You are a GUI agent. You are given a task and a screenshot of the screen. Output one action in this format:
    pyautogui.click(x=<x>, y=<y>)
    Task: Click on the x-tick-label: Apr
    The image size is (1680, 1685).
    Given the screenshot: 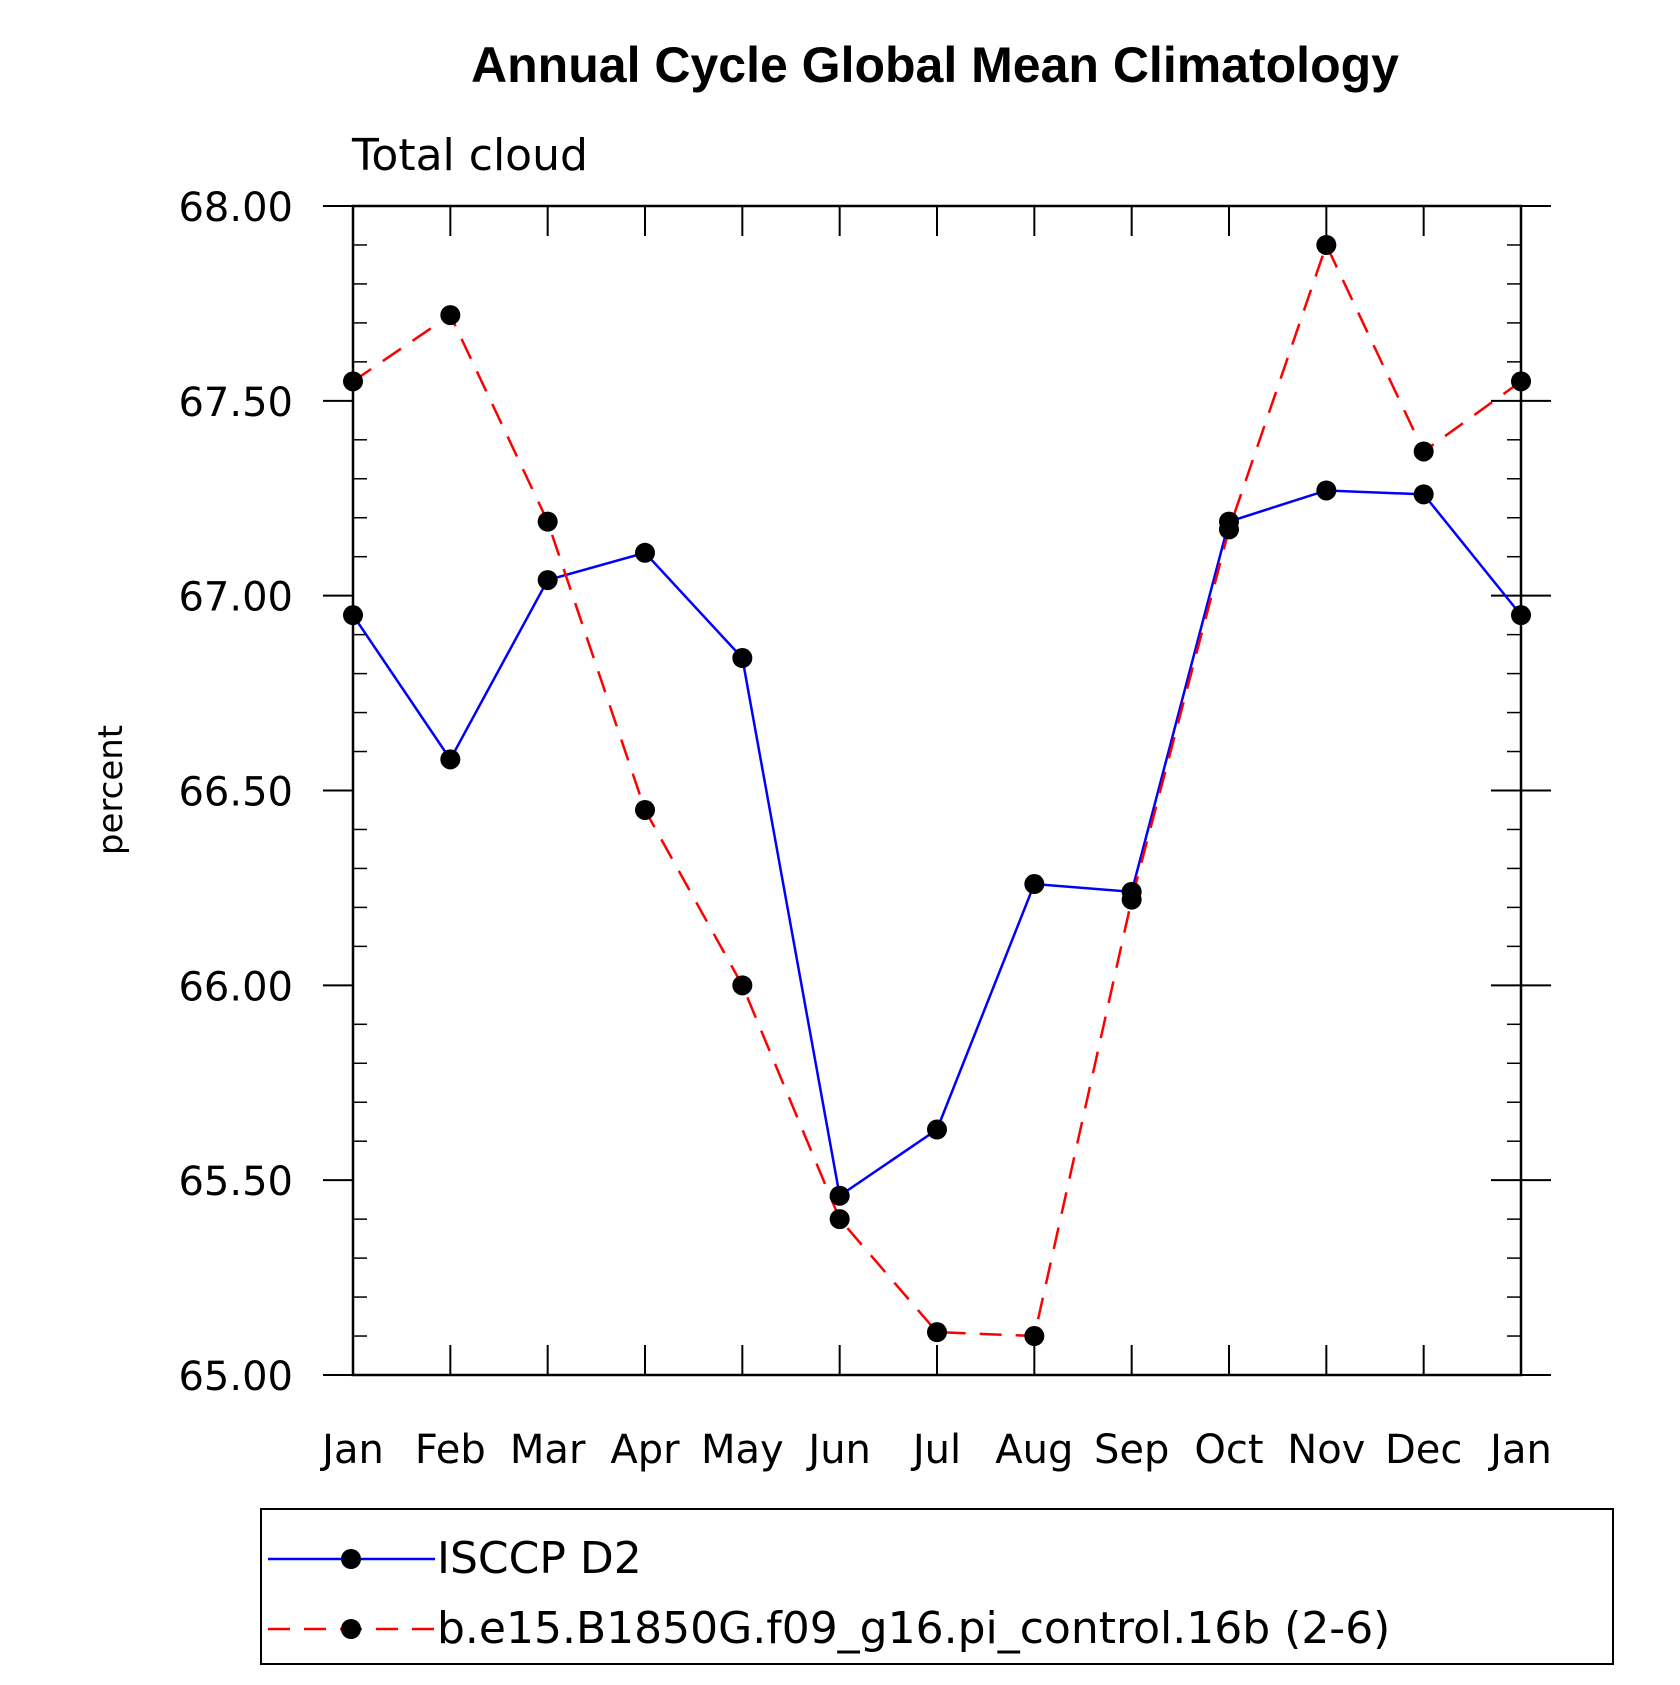 What is the action you would take?
    pyautogui.click(x=645, y=1450)
    